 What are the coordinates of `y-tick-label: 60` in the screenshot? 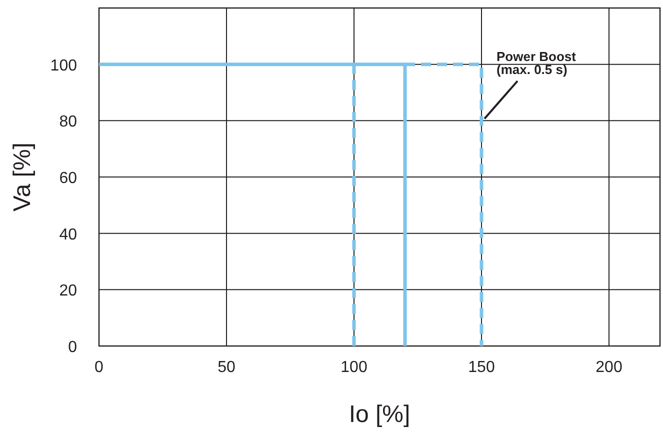 It's located at (68, 178).